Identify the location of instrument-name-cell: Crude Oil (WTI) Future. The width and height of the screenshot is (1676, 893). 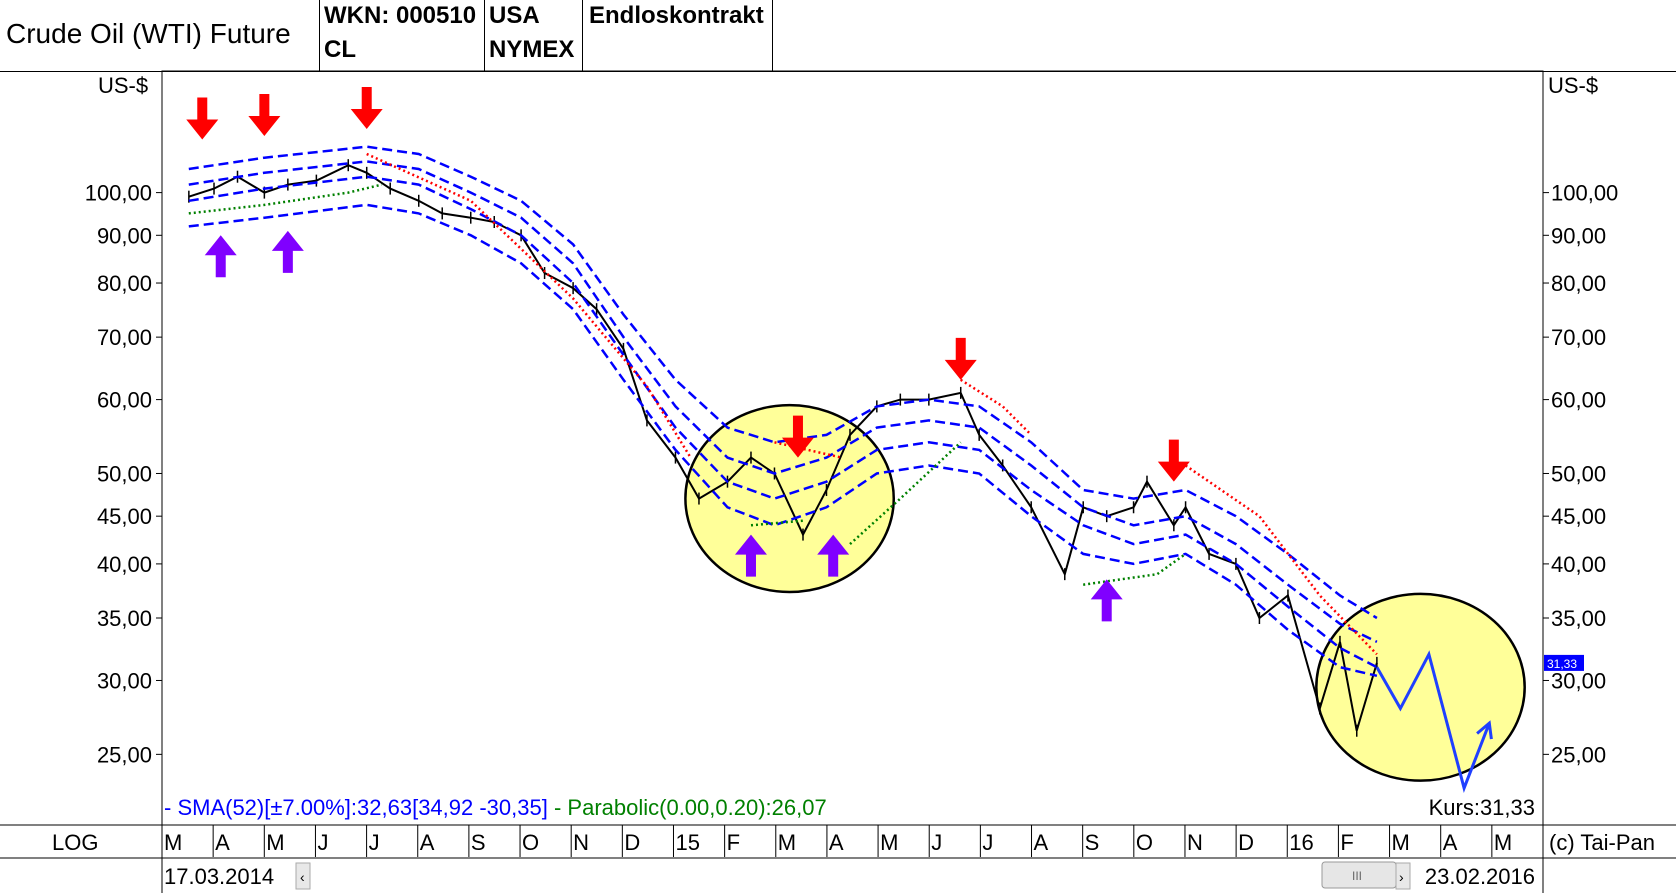
(160, 35).